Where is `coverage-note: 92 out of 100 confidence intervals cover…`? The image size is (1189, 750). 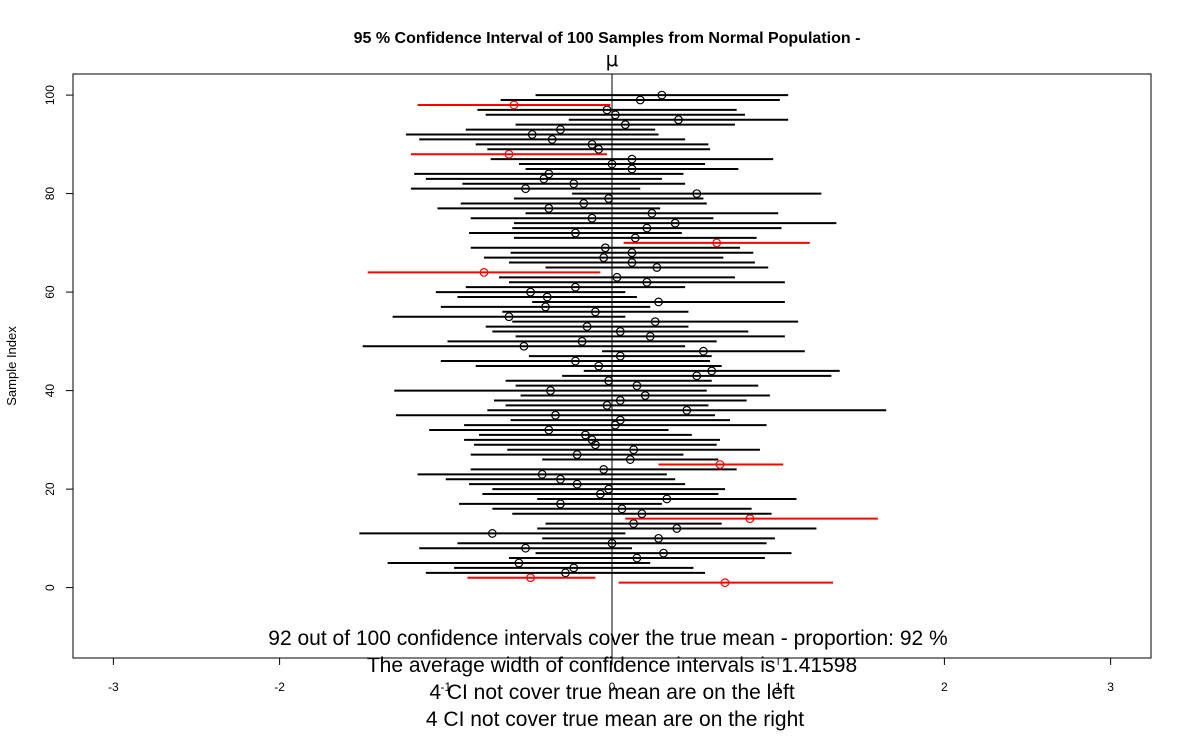
coverage-note: 92 out of 100 confidence intervals cover… is located at coordinates (607, 638).